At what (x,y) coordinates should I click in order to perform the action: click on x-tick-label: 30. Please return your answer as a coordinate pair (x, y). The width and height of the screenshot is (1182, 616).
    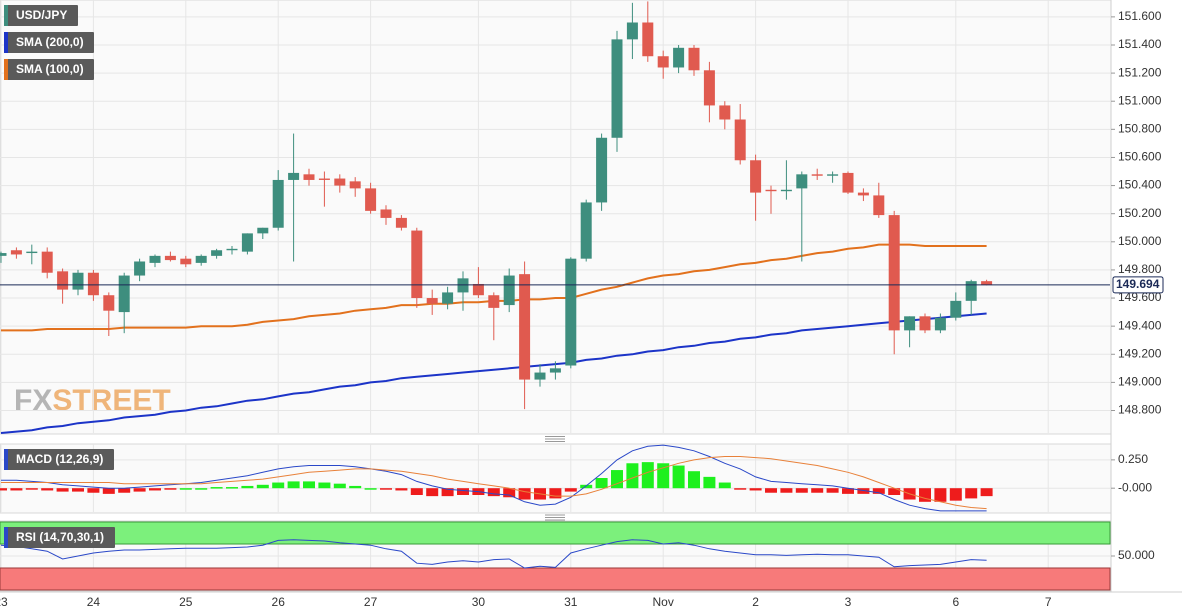
    Looking at the image, I should click on (479, 602).